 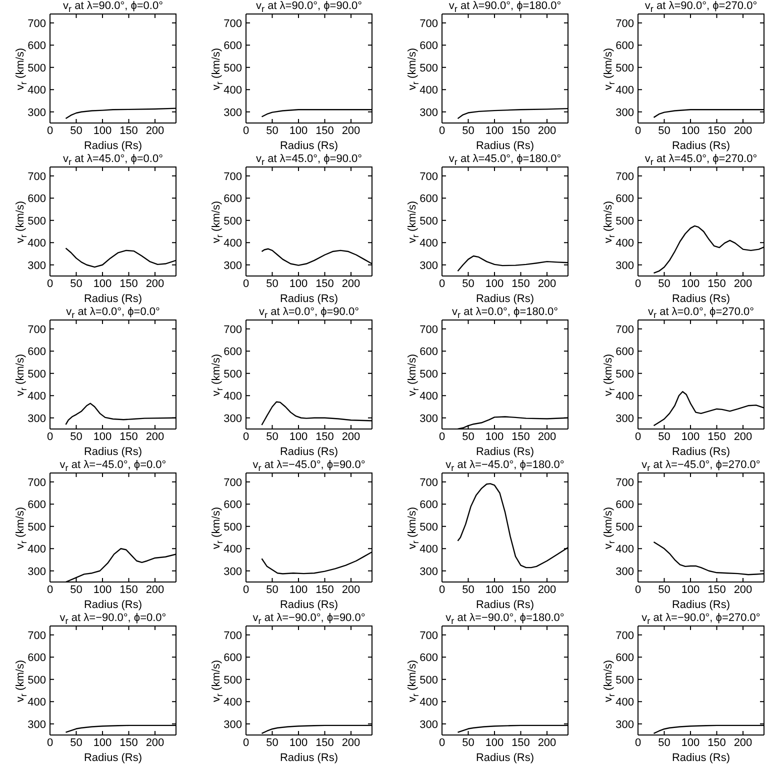 What do you see at coordinates (309, 620) in the screenshot?
I see `chart-title: v$_{r}$ at λ=−90.0°, ϕ=90.0°` at bounding box center [309, 620].